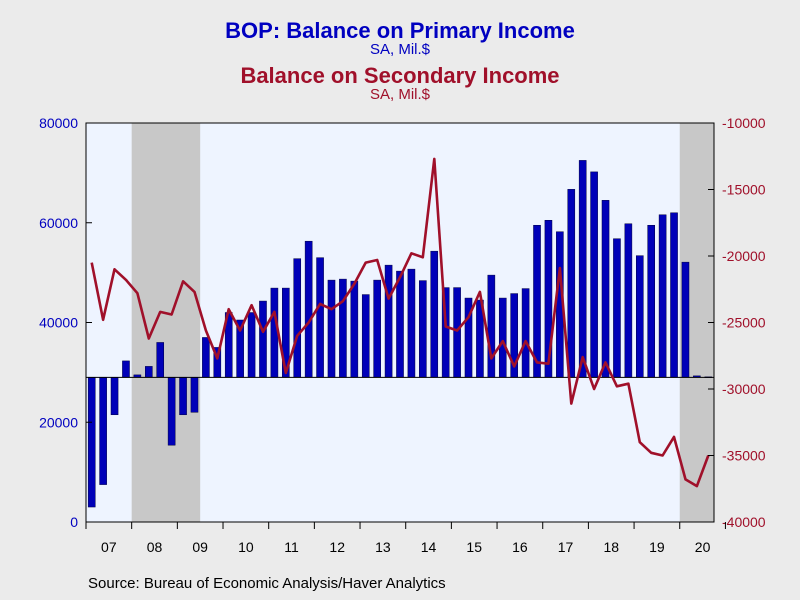 The height and width of the screenshot is (600, 800). What do you see at coordinates (429, 547) in the screenshot?
I see `x-axis-tick-label: 14` at bounding box center [429, 547].